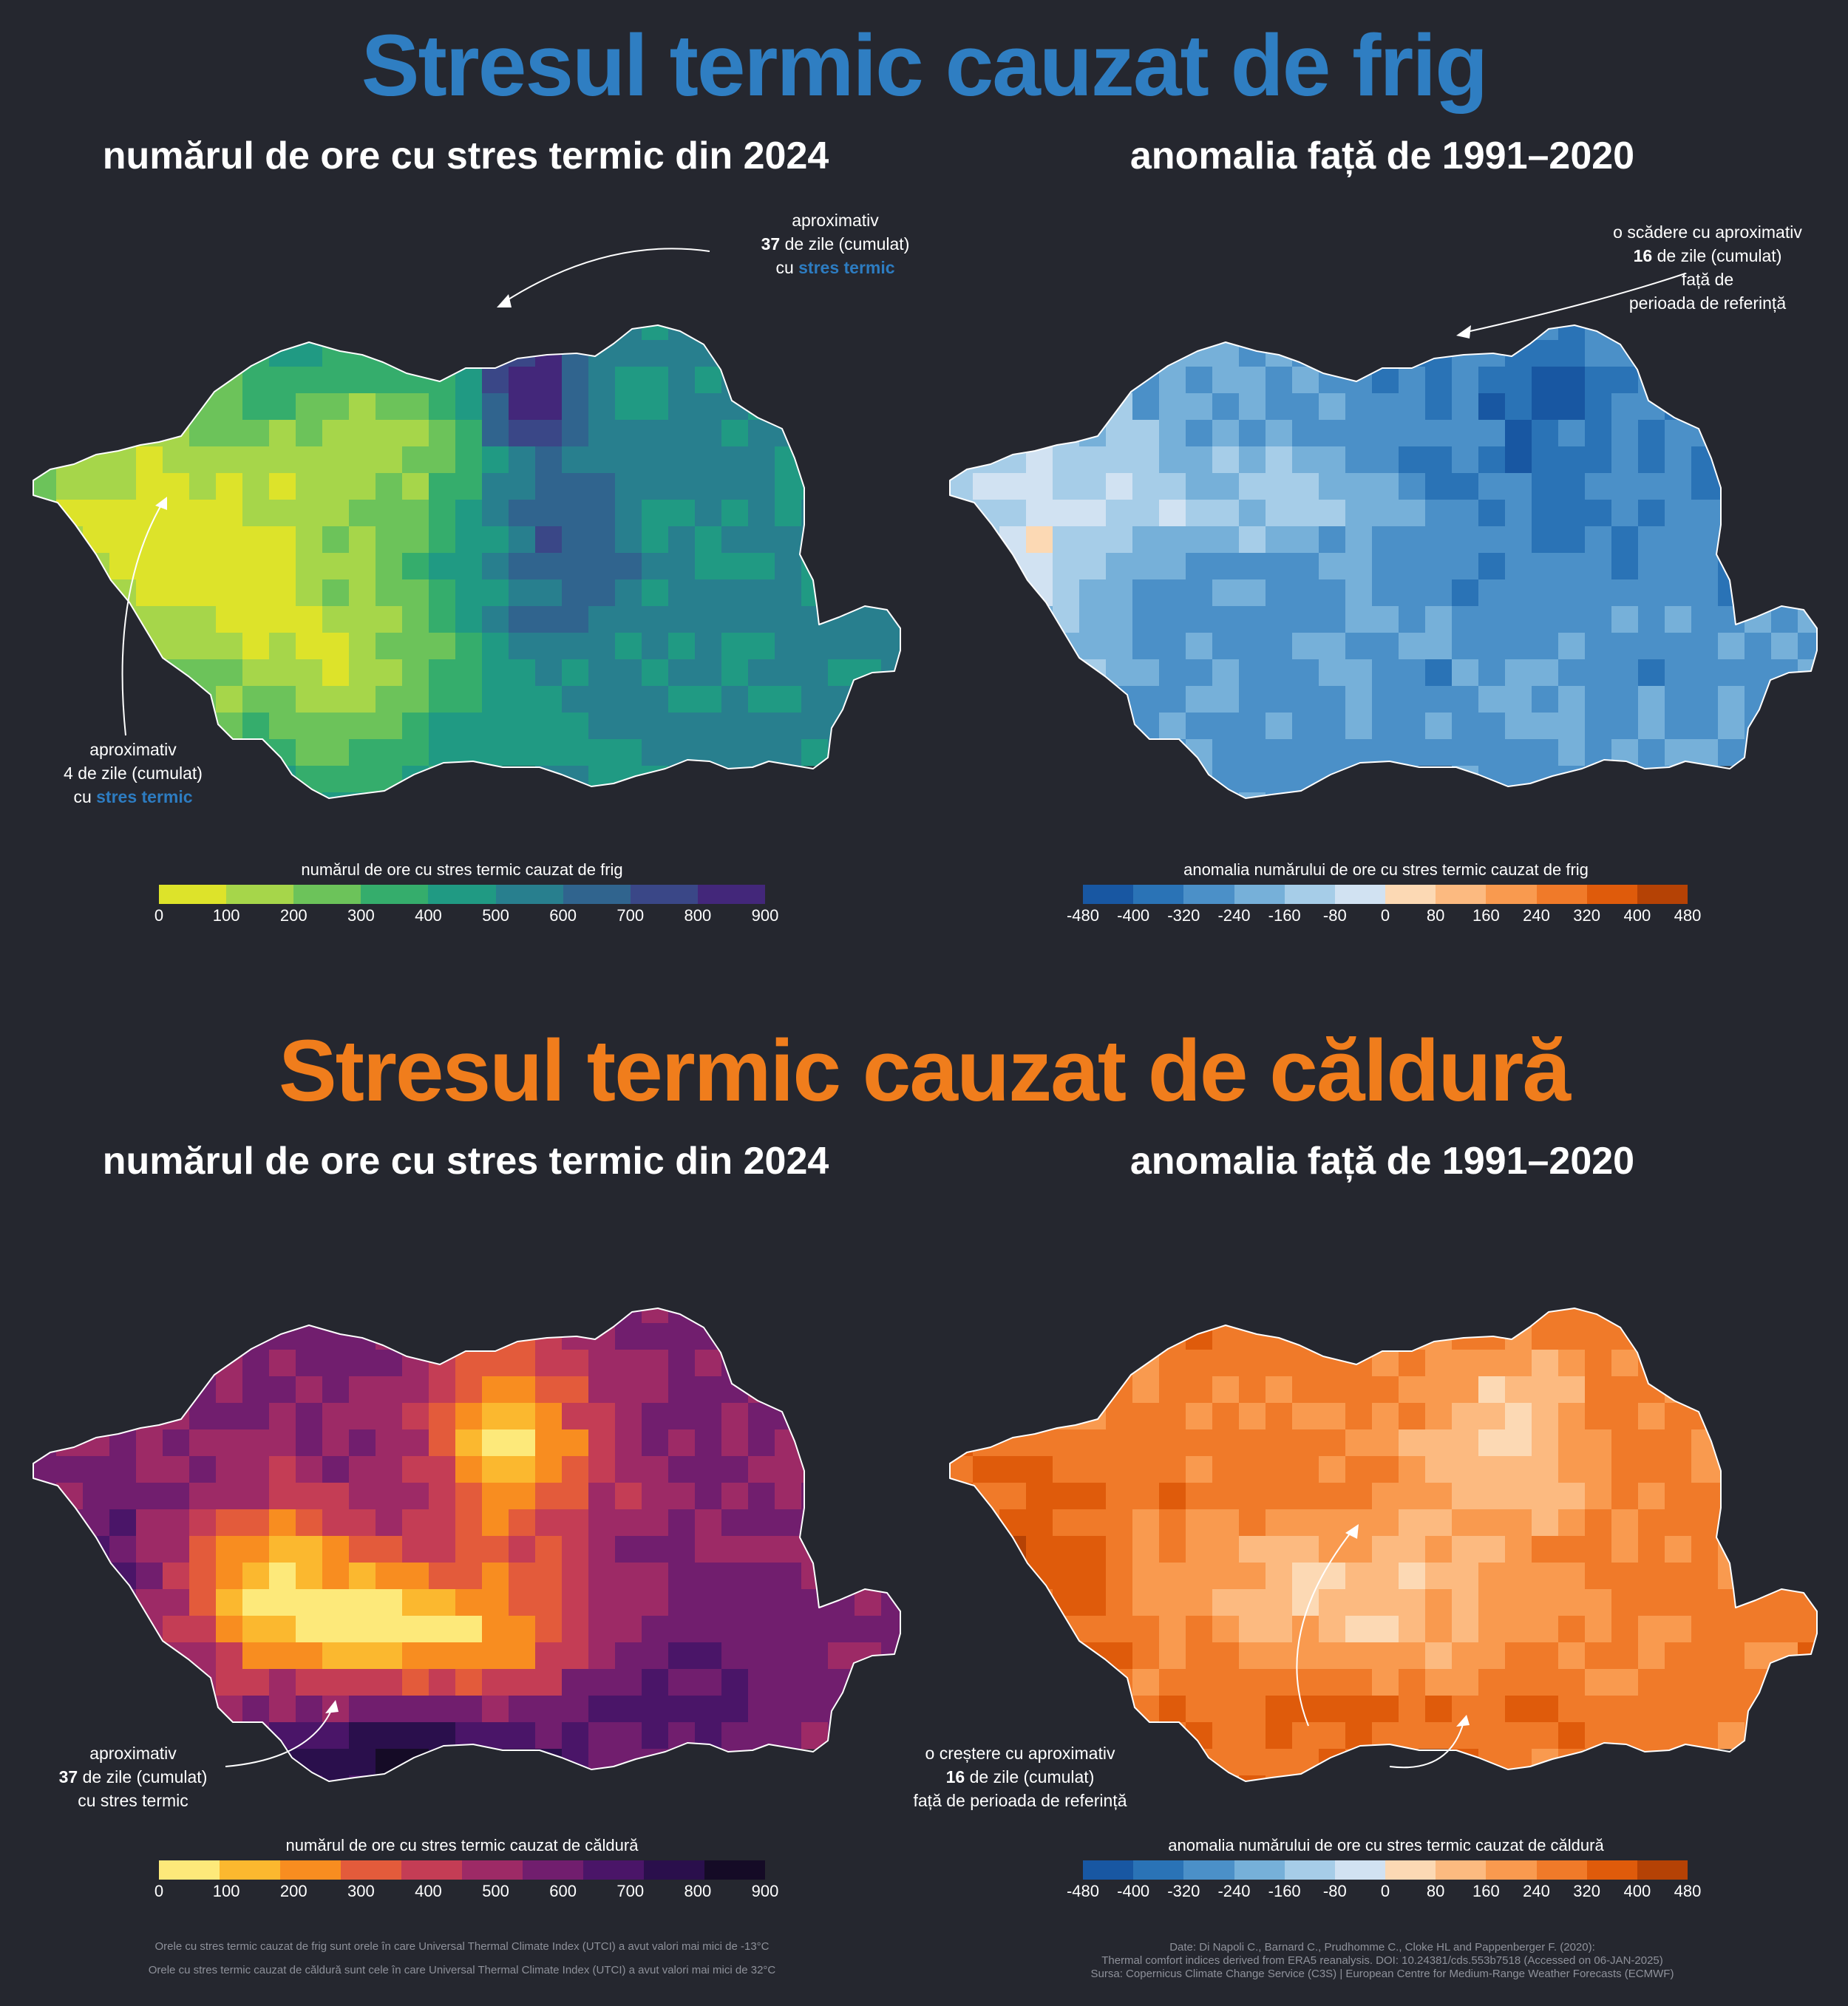 The image size is (1848, 2006). Describe the element at coordinates (698, 915) in the screenshot. I see `legend-tick-label: 800` at that location.